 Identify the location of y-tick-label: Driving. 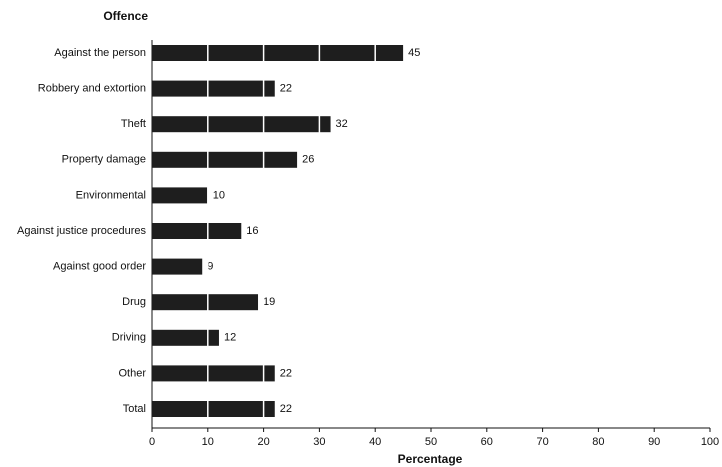
(129, 338).